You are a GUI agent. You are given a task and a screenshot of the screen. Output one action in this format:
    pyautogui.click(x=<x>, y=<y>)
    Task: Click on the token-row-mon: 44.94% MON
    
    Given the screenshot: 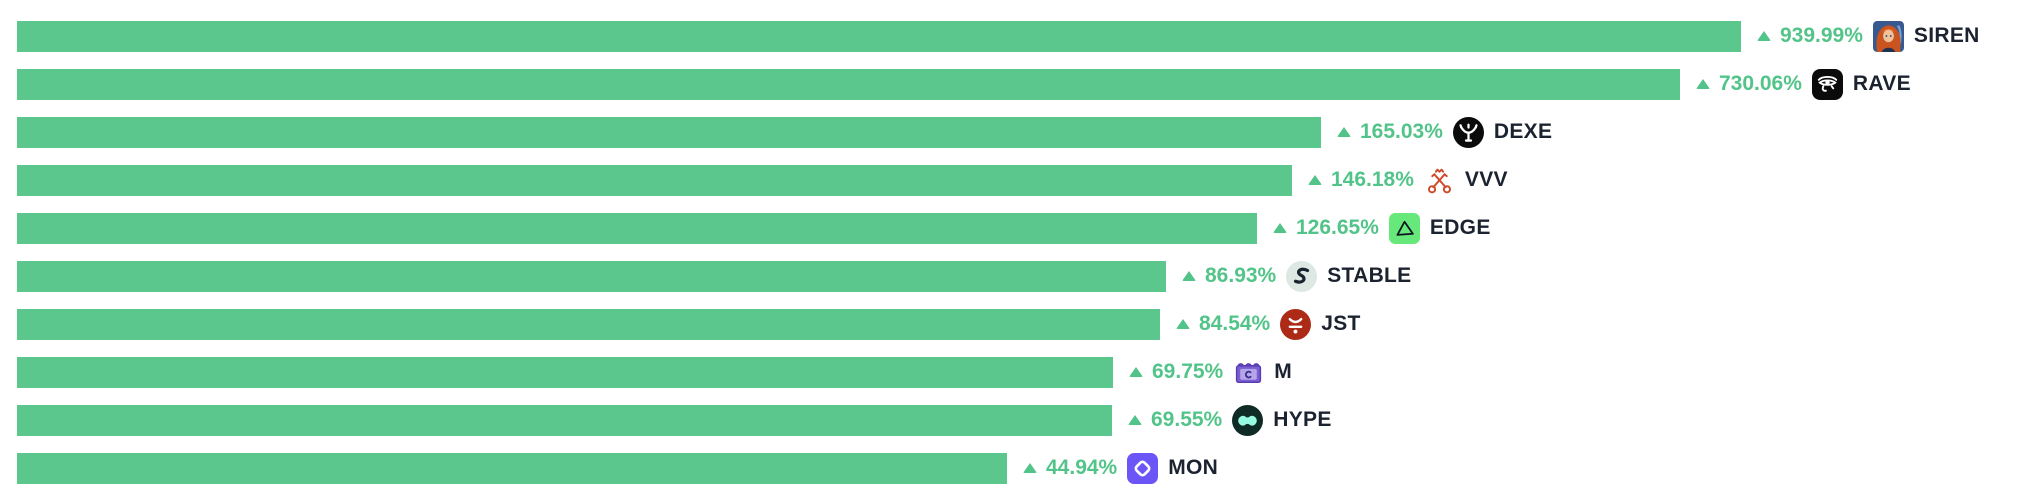 What is the action you would take?
    pyautogui.click(x=1017, y=468)
    